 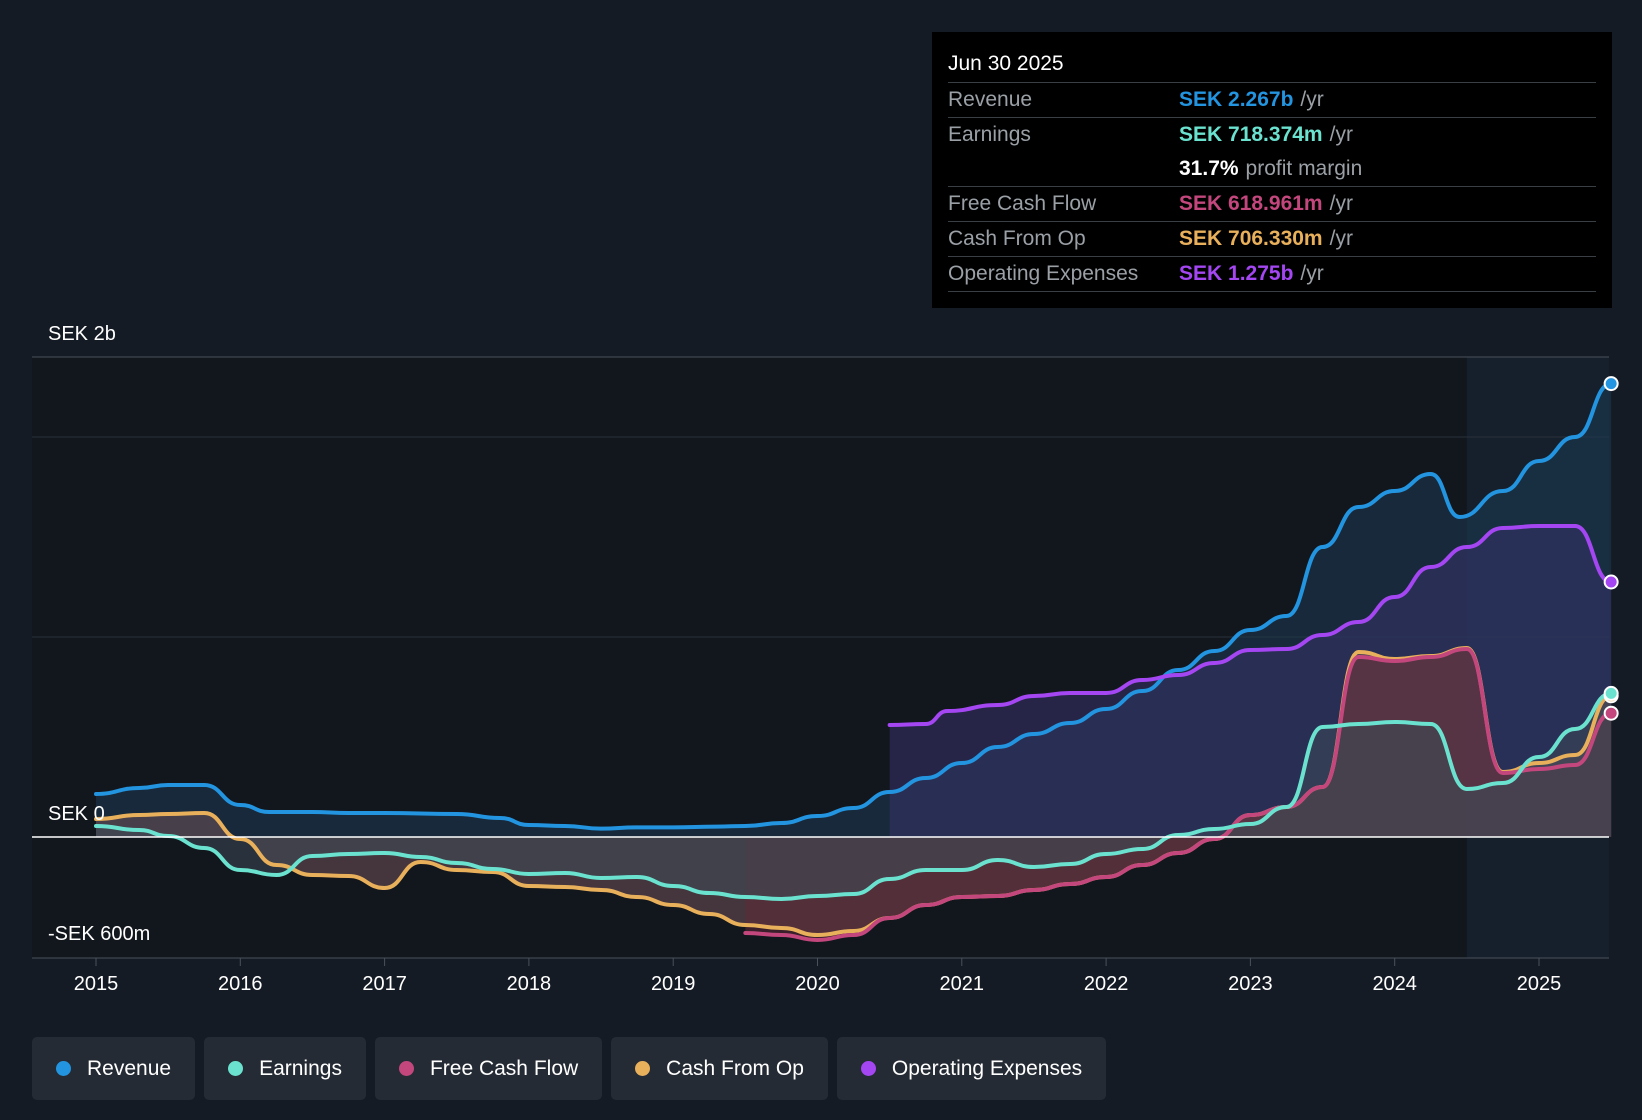 What do you see at coordinates (1236, 273) in the screenshot?
I see `tooltip-value: SEK 1.275b` at bounding box center [1236, 273].